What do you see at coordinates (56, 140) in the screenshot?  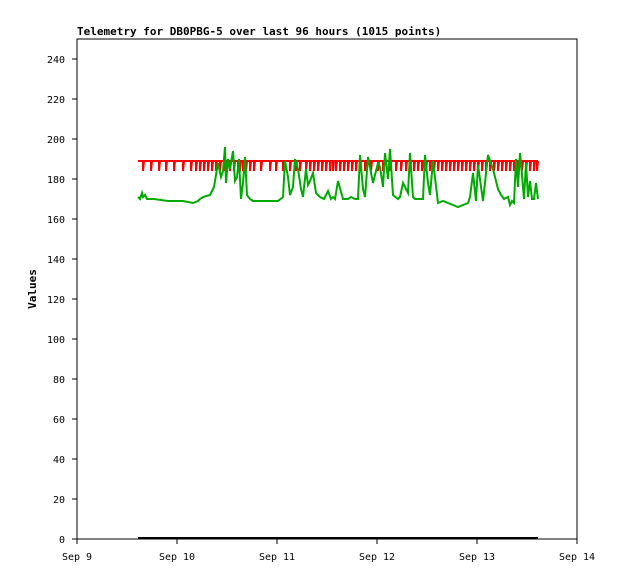 I see `y-tick-label: 200` at bounding box center [56, 140].